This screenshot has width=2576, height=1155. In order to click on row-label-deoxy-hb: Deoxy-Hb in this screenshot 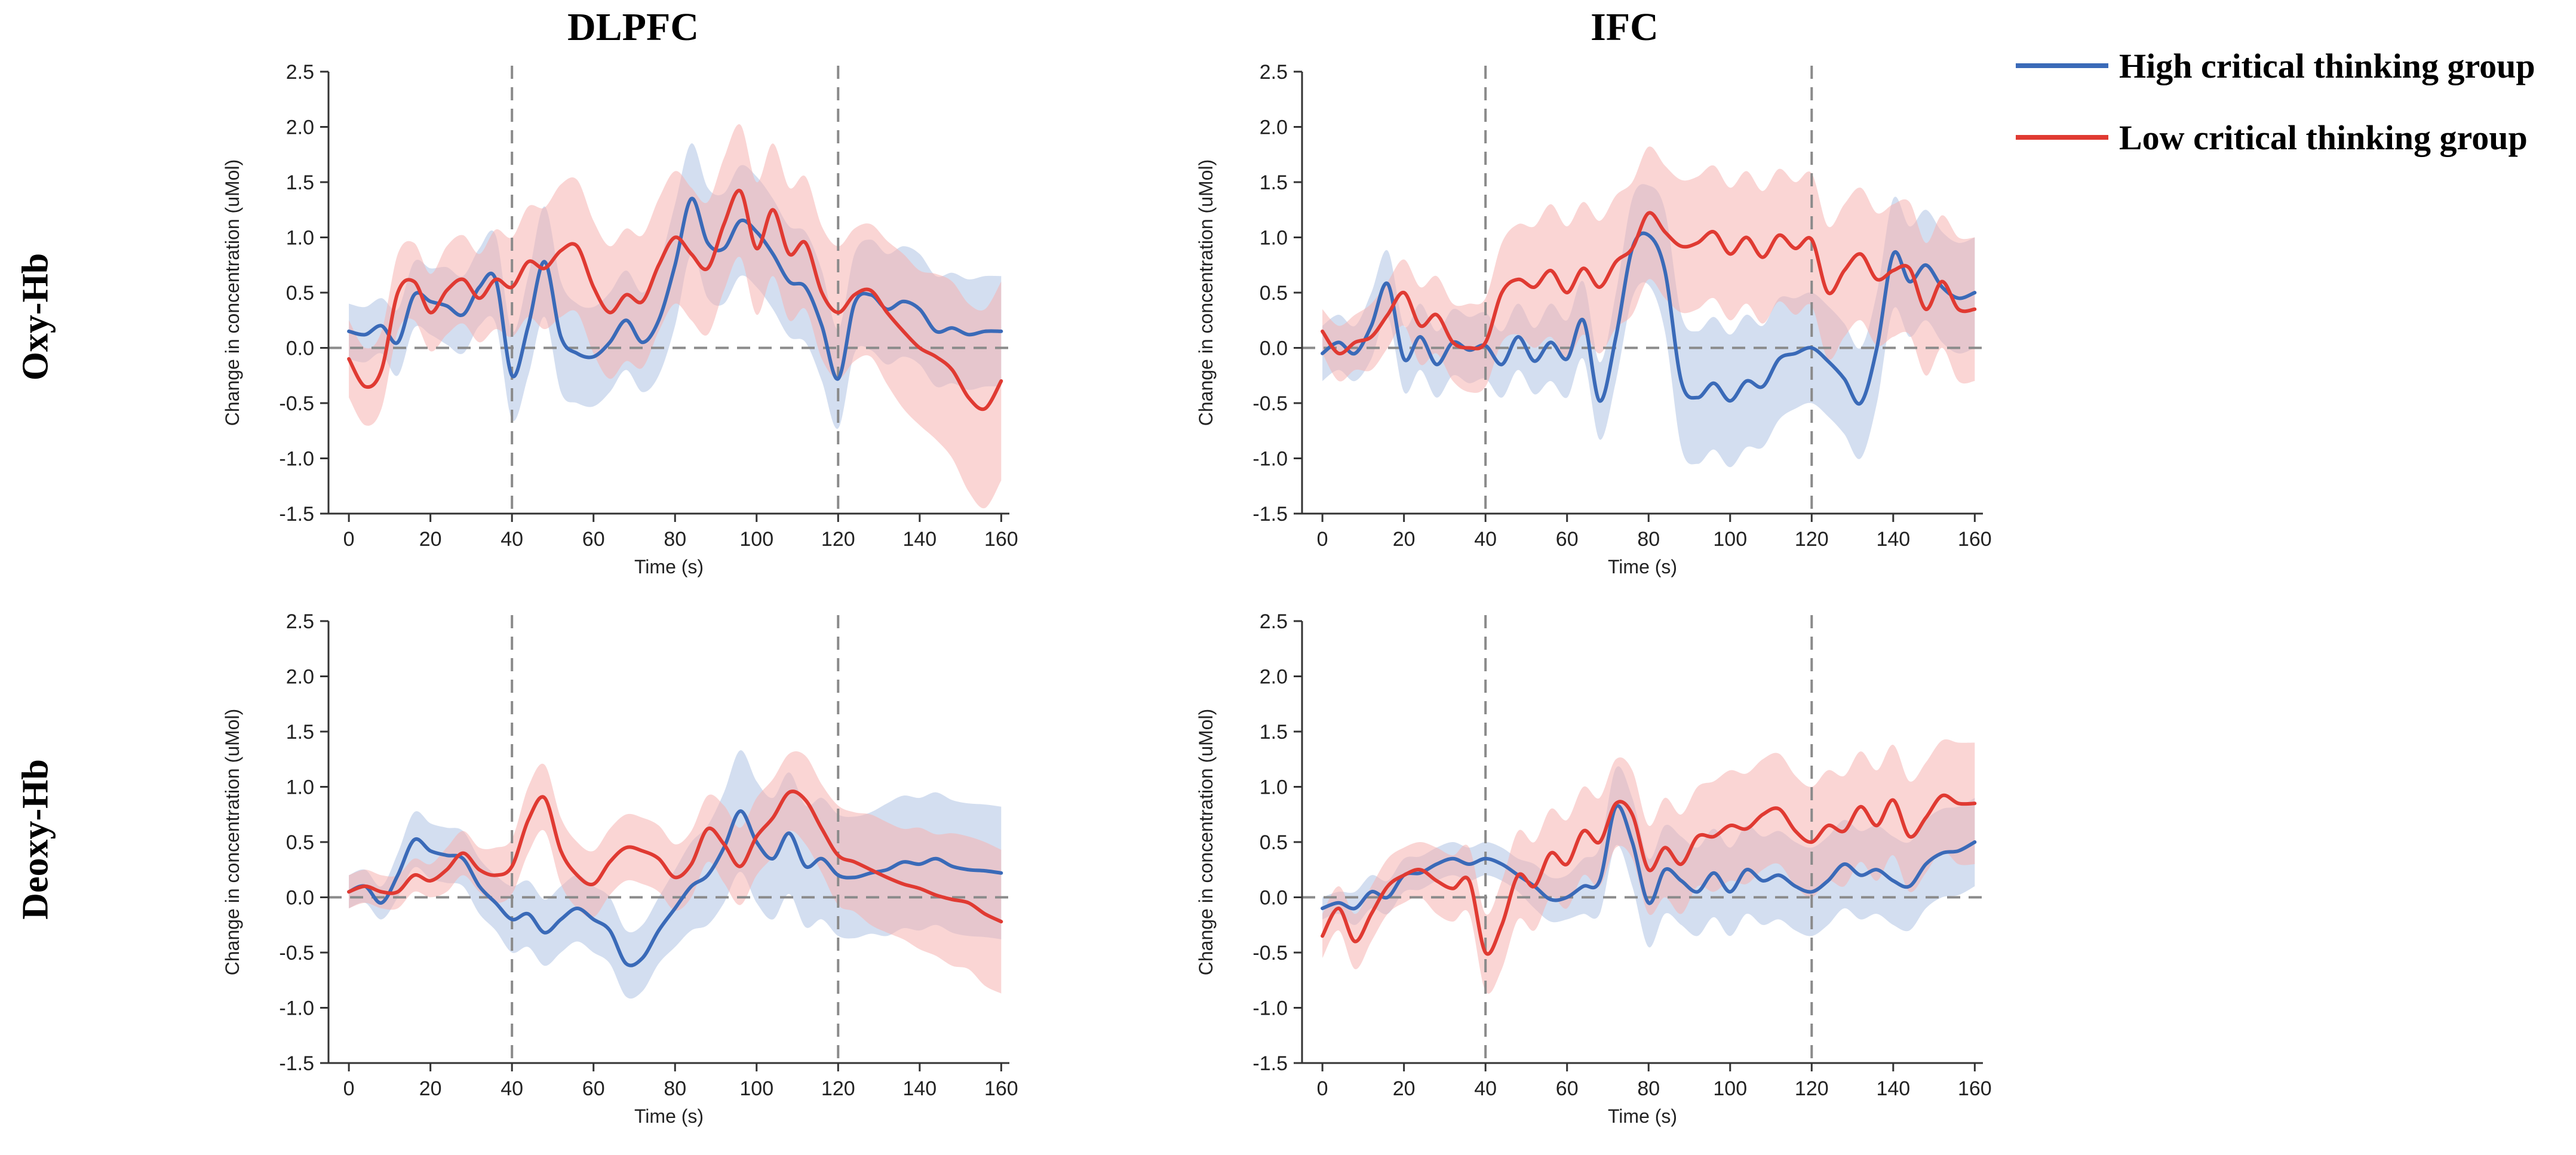, I will do `click(35, 840)`.